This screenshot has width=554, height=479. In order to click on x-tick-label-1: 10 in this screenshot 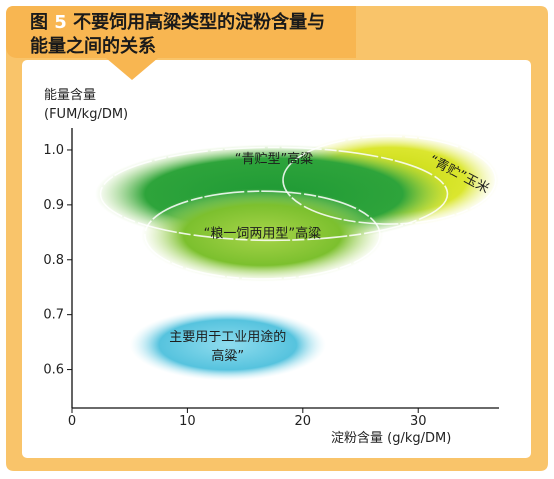, I will do `click(187, 421)`.